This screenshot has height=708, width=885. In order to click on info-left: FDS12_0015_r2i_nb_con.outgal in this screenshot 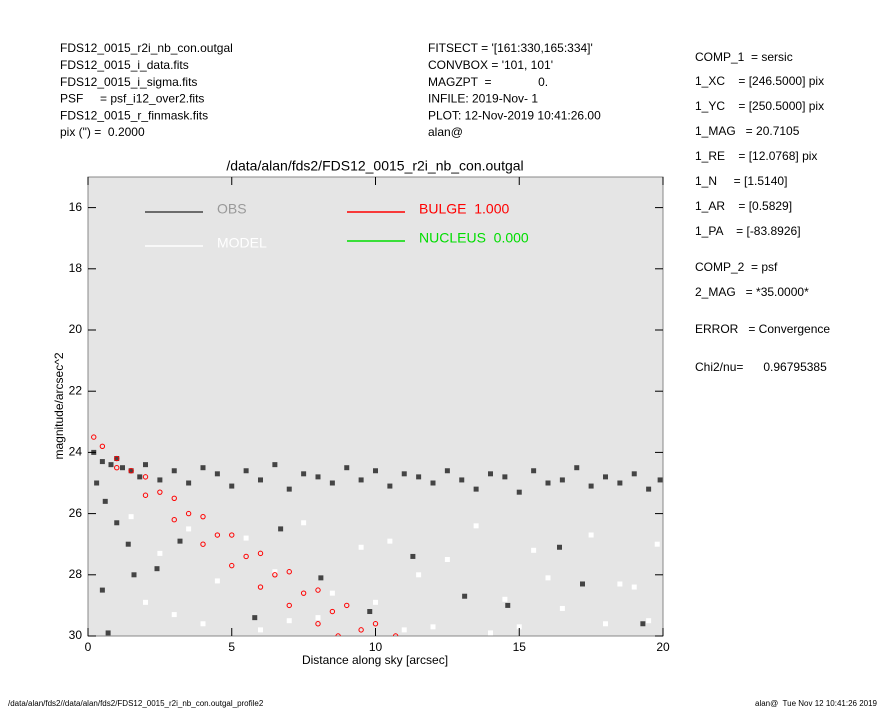, I will do `click(146, 48)`.